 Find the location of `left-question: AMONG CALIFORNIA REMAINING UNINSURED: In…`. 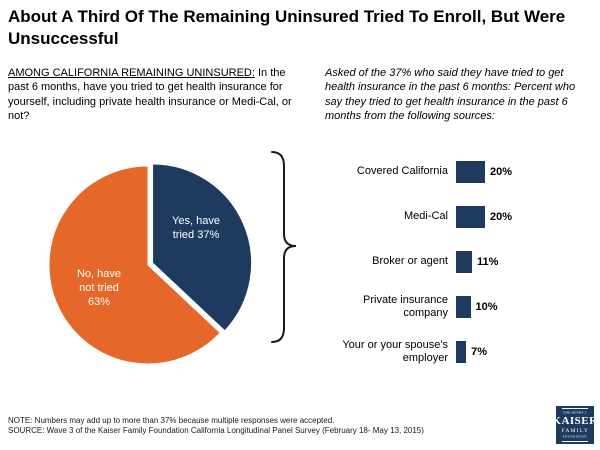

left-question: AMONG CALIFORNIA REMAINING UNINSURED: In… is located at coordinates (156, 94).